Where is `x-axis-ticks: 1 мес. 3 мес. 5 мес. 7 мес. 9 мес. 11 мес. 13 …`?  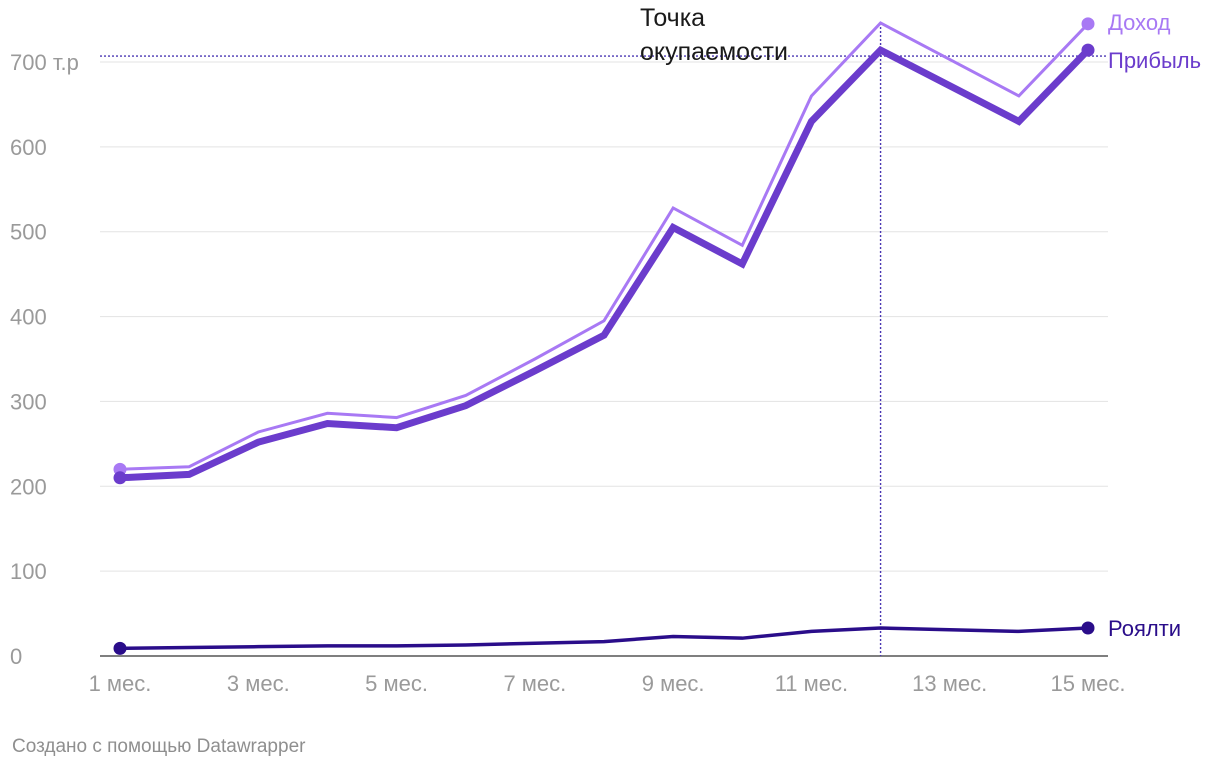
x-axis-ticks: 1 мес. 3 мес. 5 мес. 7 мес. 9 мес. 11 мес. 13 … is located at coordinates (607, 683).